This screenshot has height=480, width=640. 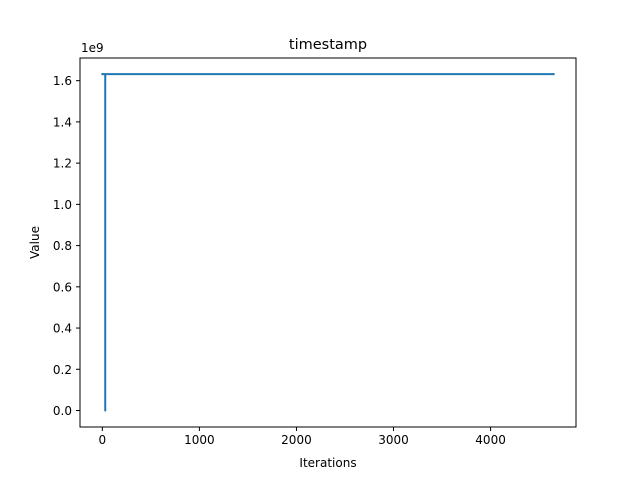 What do you see at coordinates (62, 370) in the screenshot?
I see `y-tick-label: 0.2` at bounding box center [62, 370].